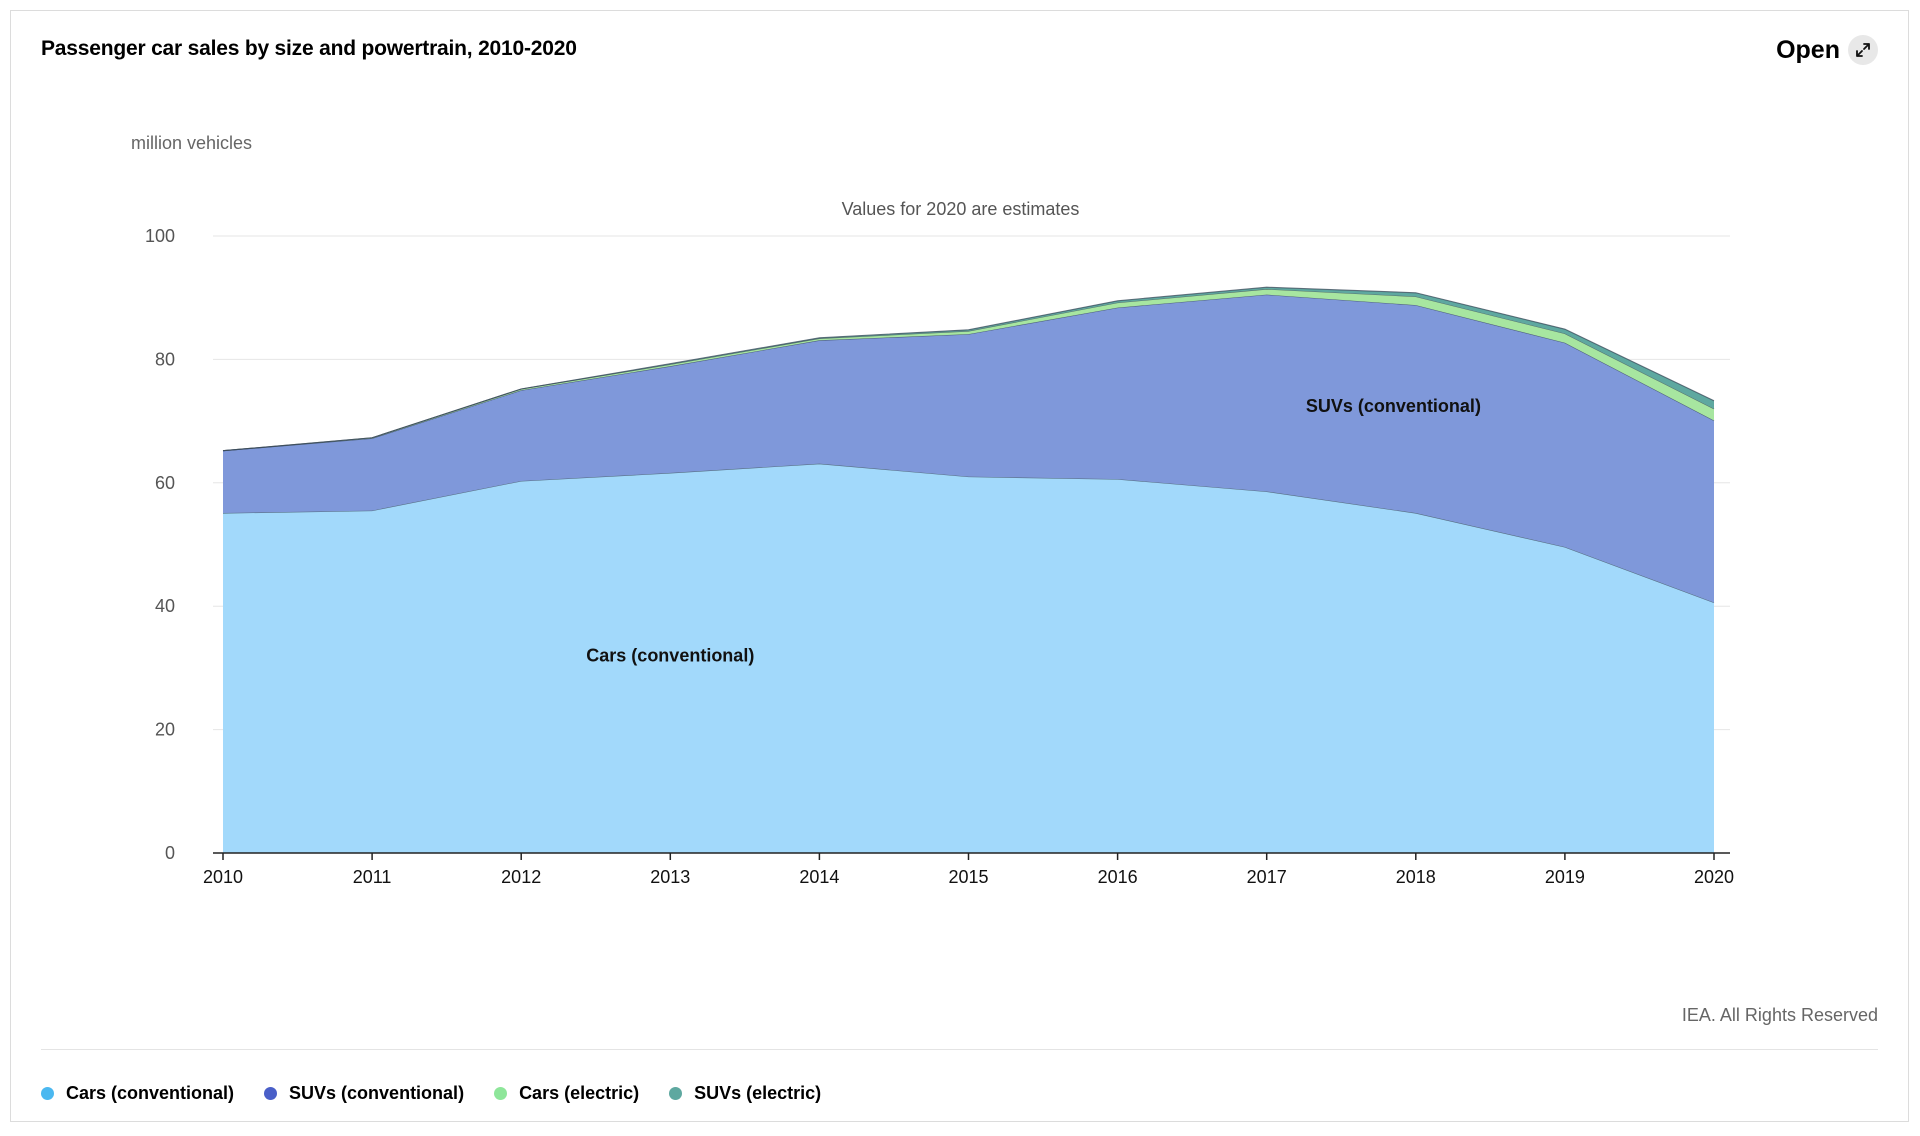  I want to click on y-tick-label: 20, so click(165, 730).